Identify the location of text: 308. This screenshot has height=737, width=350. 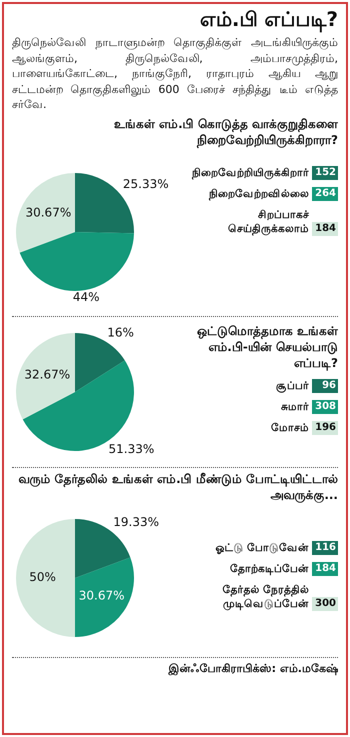
(325, 406).